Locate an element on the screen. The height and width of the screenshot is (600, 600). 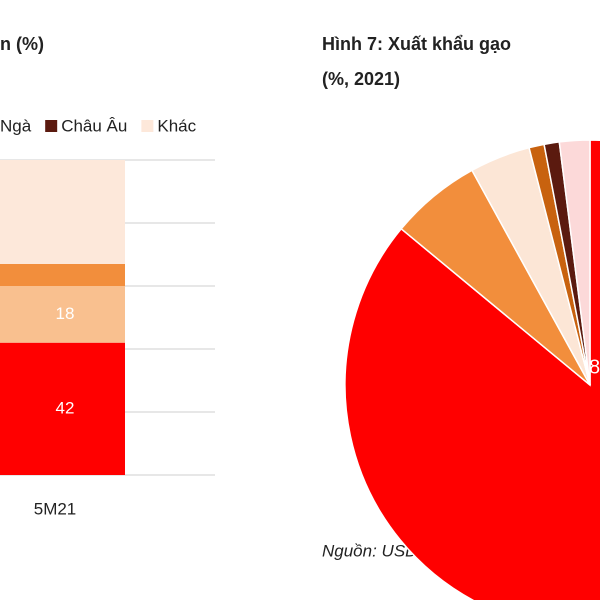
pie-slice is located at coordinates (574, 262).